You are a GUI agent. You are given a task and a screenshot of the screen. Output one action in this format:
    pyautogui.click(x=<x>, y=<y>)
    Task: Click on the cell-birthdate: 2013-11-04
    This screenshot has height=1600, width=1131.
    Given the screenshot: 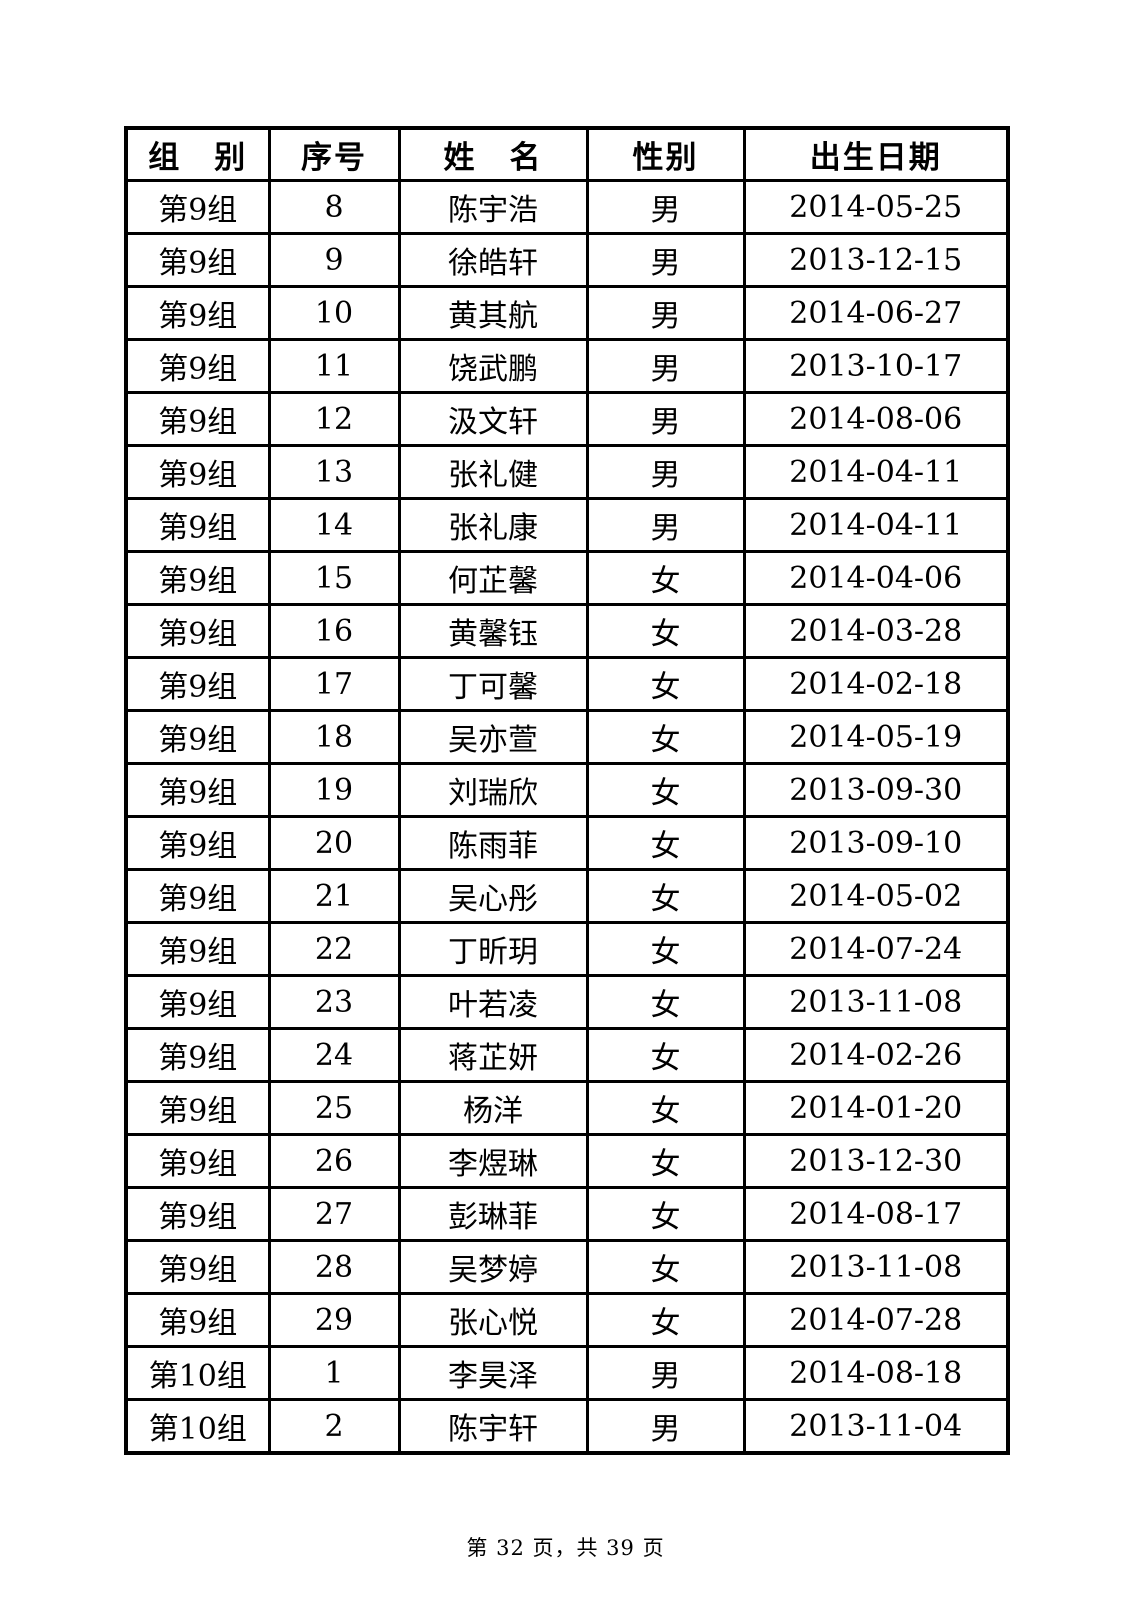 What is the action you would take?
    pyautogui.click(x=876, y=1426)
    